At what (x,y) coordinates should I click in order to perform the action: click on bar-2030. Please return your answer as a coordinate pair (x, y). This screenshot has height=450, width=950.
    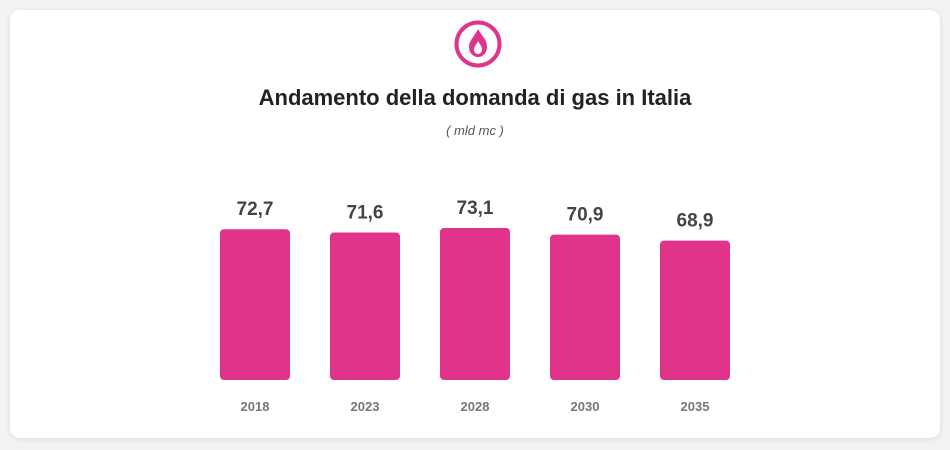
    Looking at the image, I should click on (585, 307).